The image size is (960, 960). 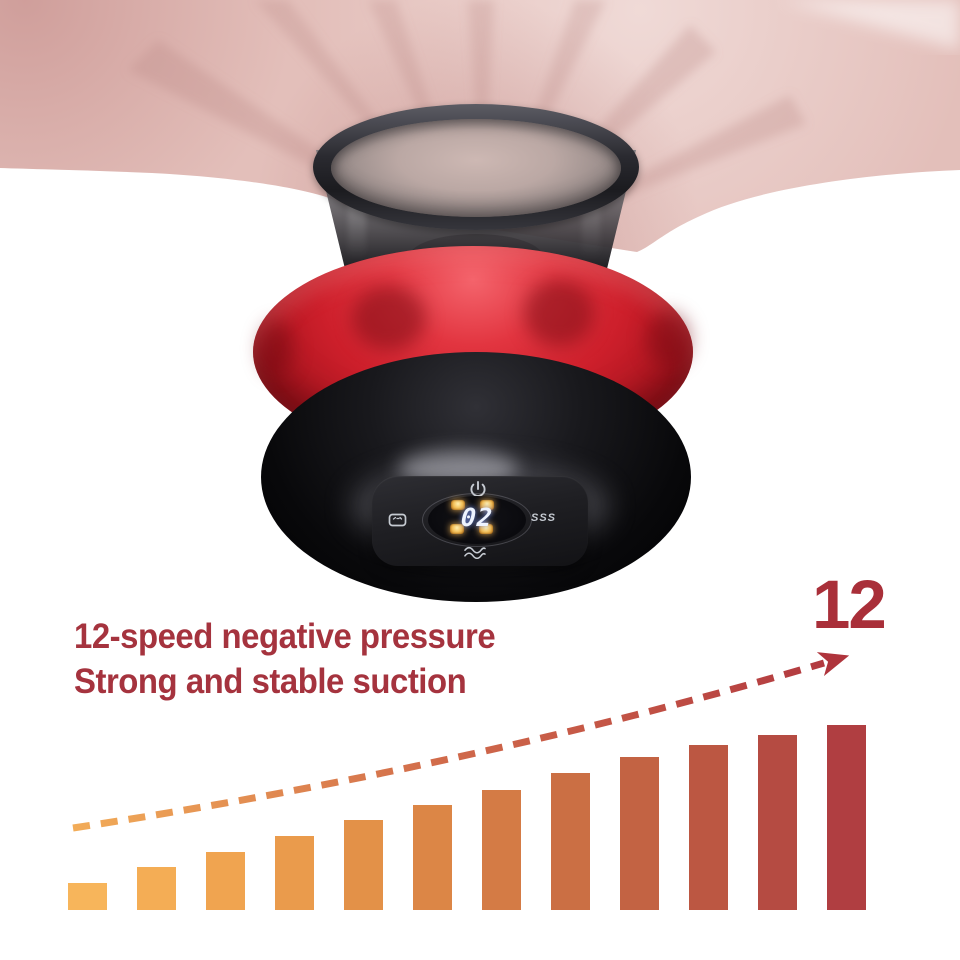 I want to click on display-ring, so click(x=477, y=520).